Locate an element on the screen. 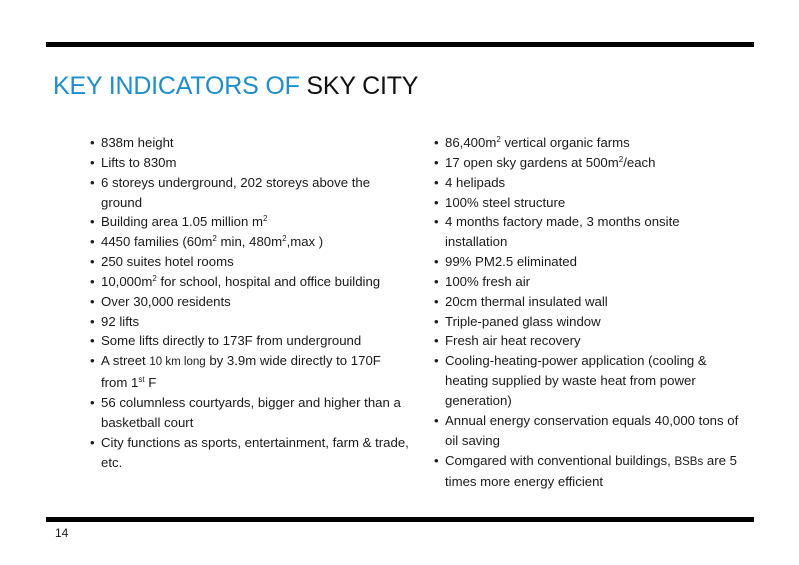 The width and height of the screenshot is (799, 565). list-item: 20cm thermal insulated wall is located at coordinates (589, 302).